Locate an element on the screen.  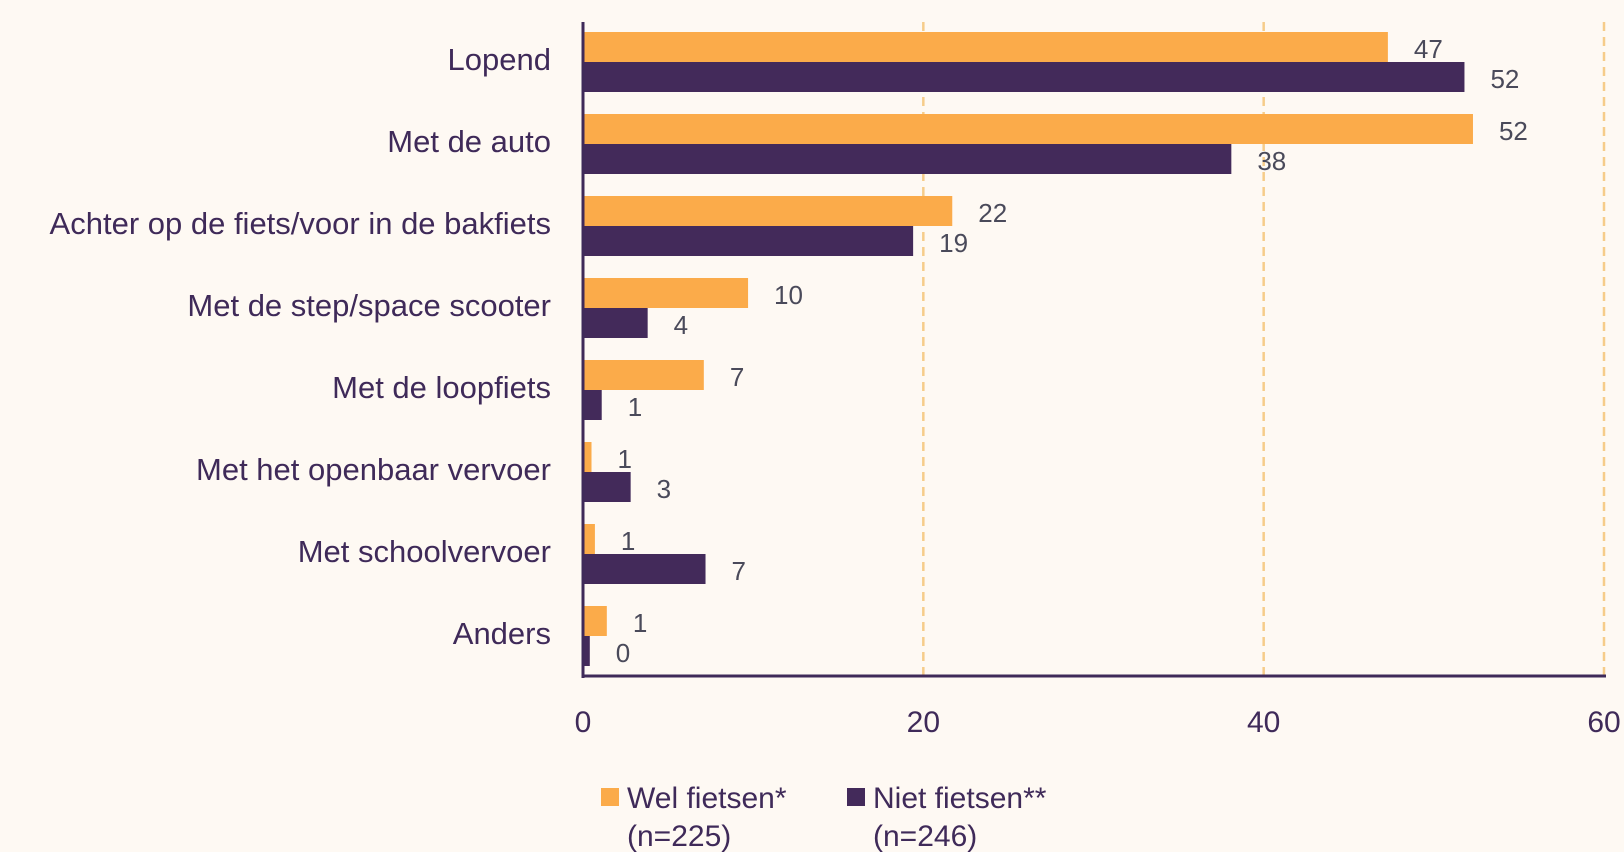
category-label: Achter op de fiets/voor in de bakfiets is located at coordinates (300, 223).